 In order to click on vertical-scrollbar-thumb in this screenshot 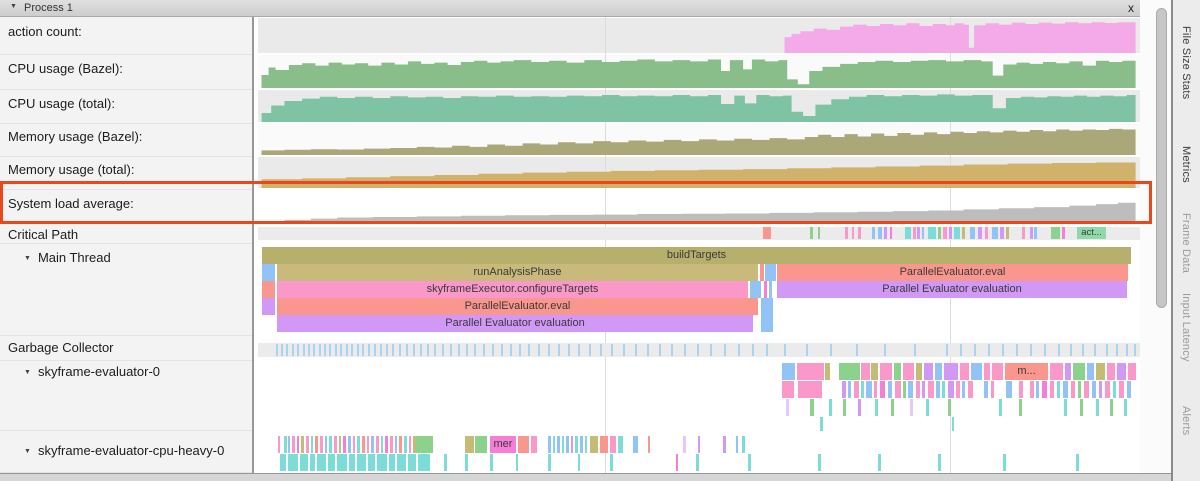, I will do `click(1161, 158)`.